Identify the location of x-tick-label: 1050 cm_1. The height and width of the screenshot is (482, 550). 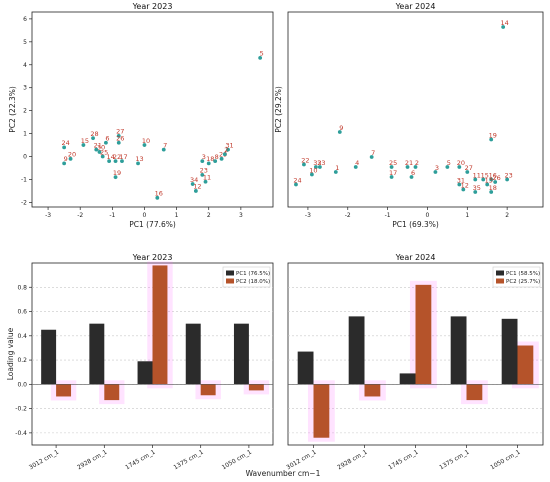
(237, 460).